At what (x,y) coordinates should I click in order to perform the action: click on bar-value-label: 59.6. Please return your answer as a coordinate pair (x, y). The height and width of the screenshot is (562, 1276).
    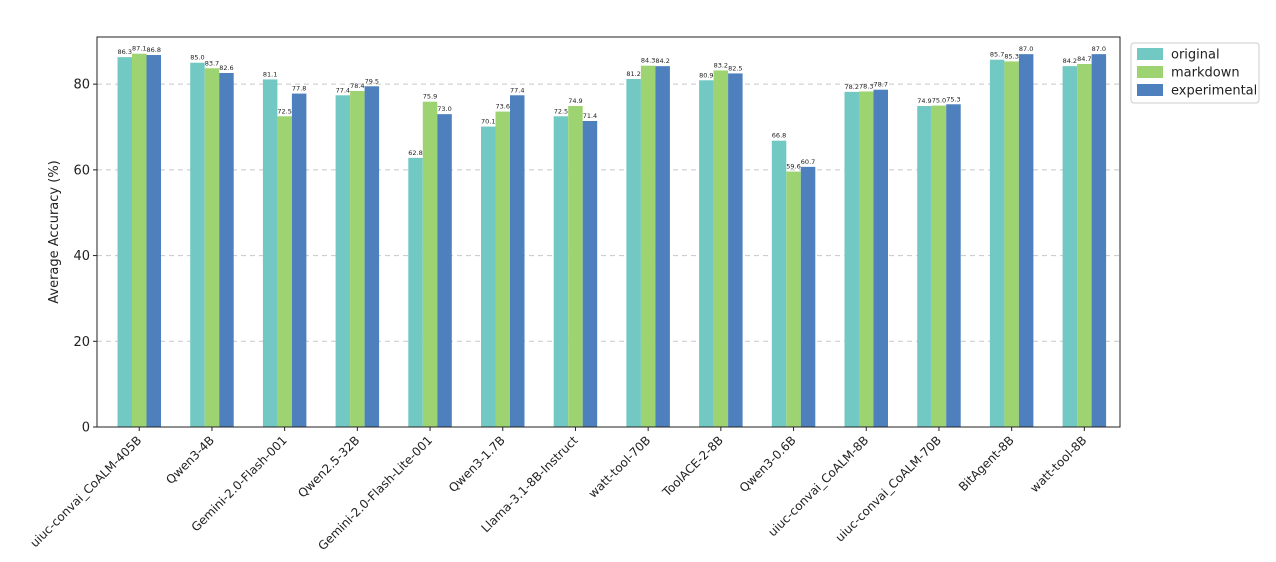
    Looking at the image, I should click on (793, 167).